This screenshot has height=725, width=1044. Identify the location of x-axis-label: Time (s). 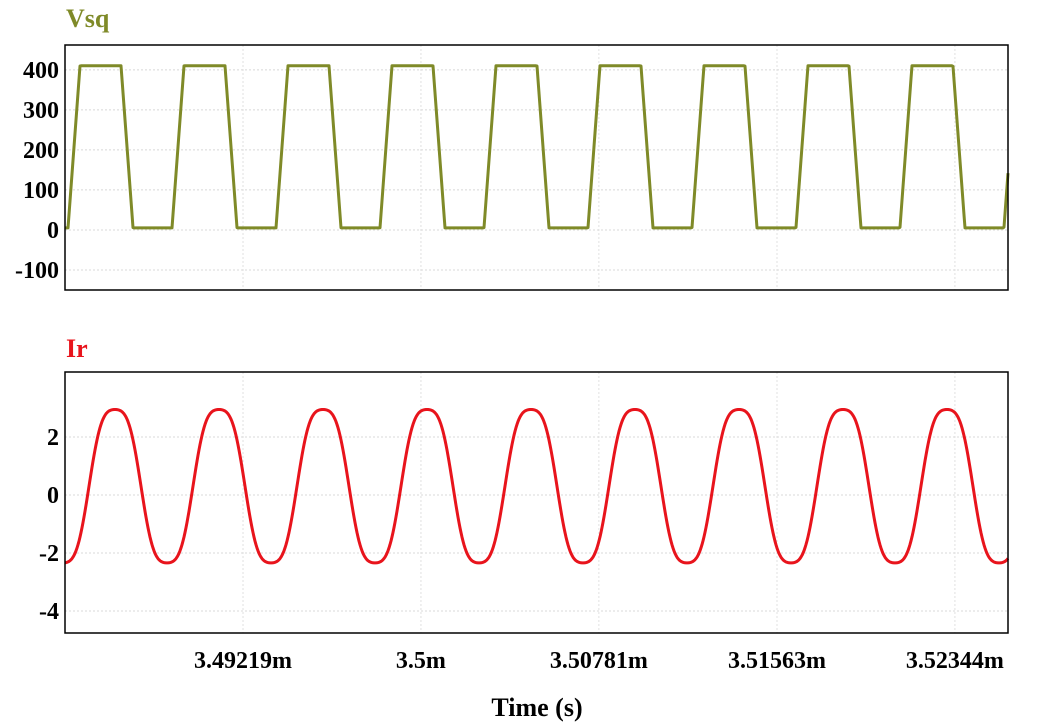
(536, 707).